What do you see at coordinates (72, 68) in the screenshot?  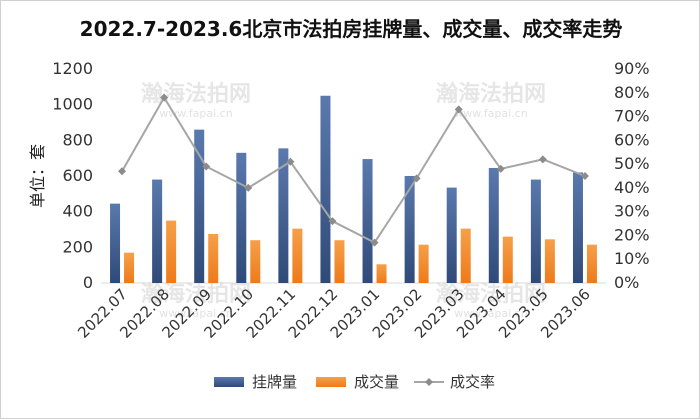 I see `y-left-tick-label: 1200` at bounding box center [72, 68].